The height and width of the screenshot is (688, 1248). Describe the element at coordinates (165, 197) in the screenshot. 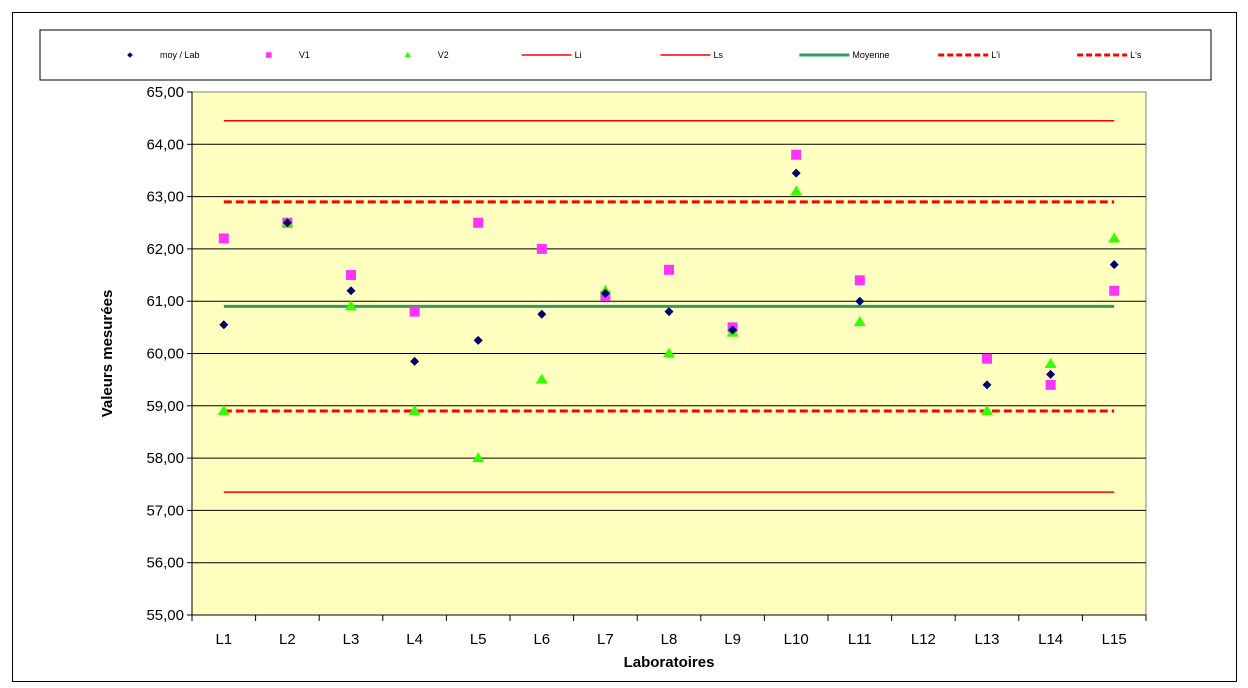

I see `y-tick-label: 63,00` at that location.